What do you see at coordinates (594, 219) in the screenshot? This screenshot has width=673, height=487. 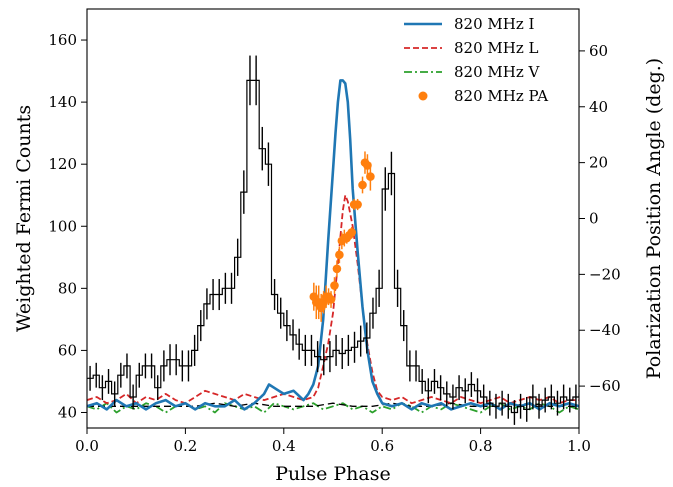 I see `y-right-tick-label: 0` at bounding box center [594, 219].